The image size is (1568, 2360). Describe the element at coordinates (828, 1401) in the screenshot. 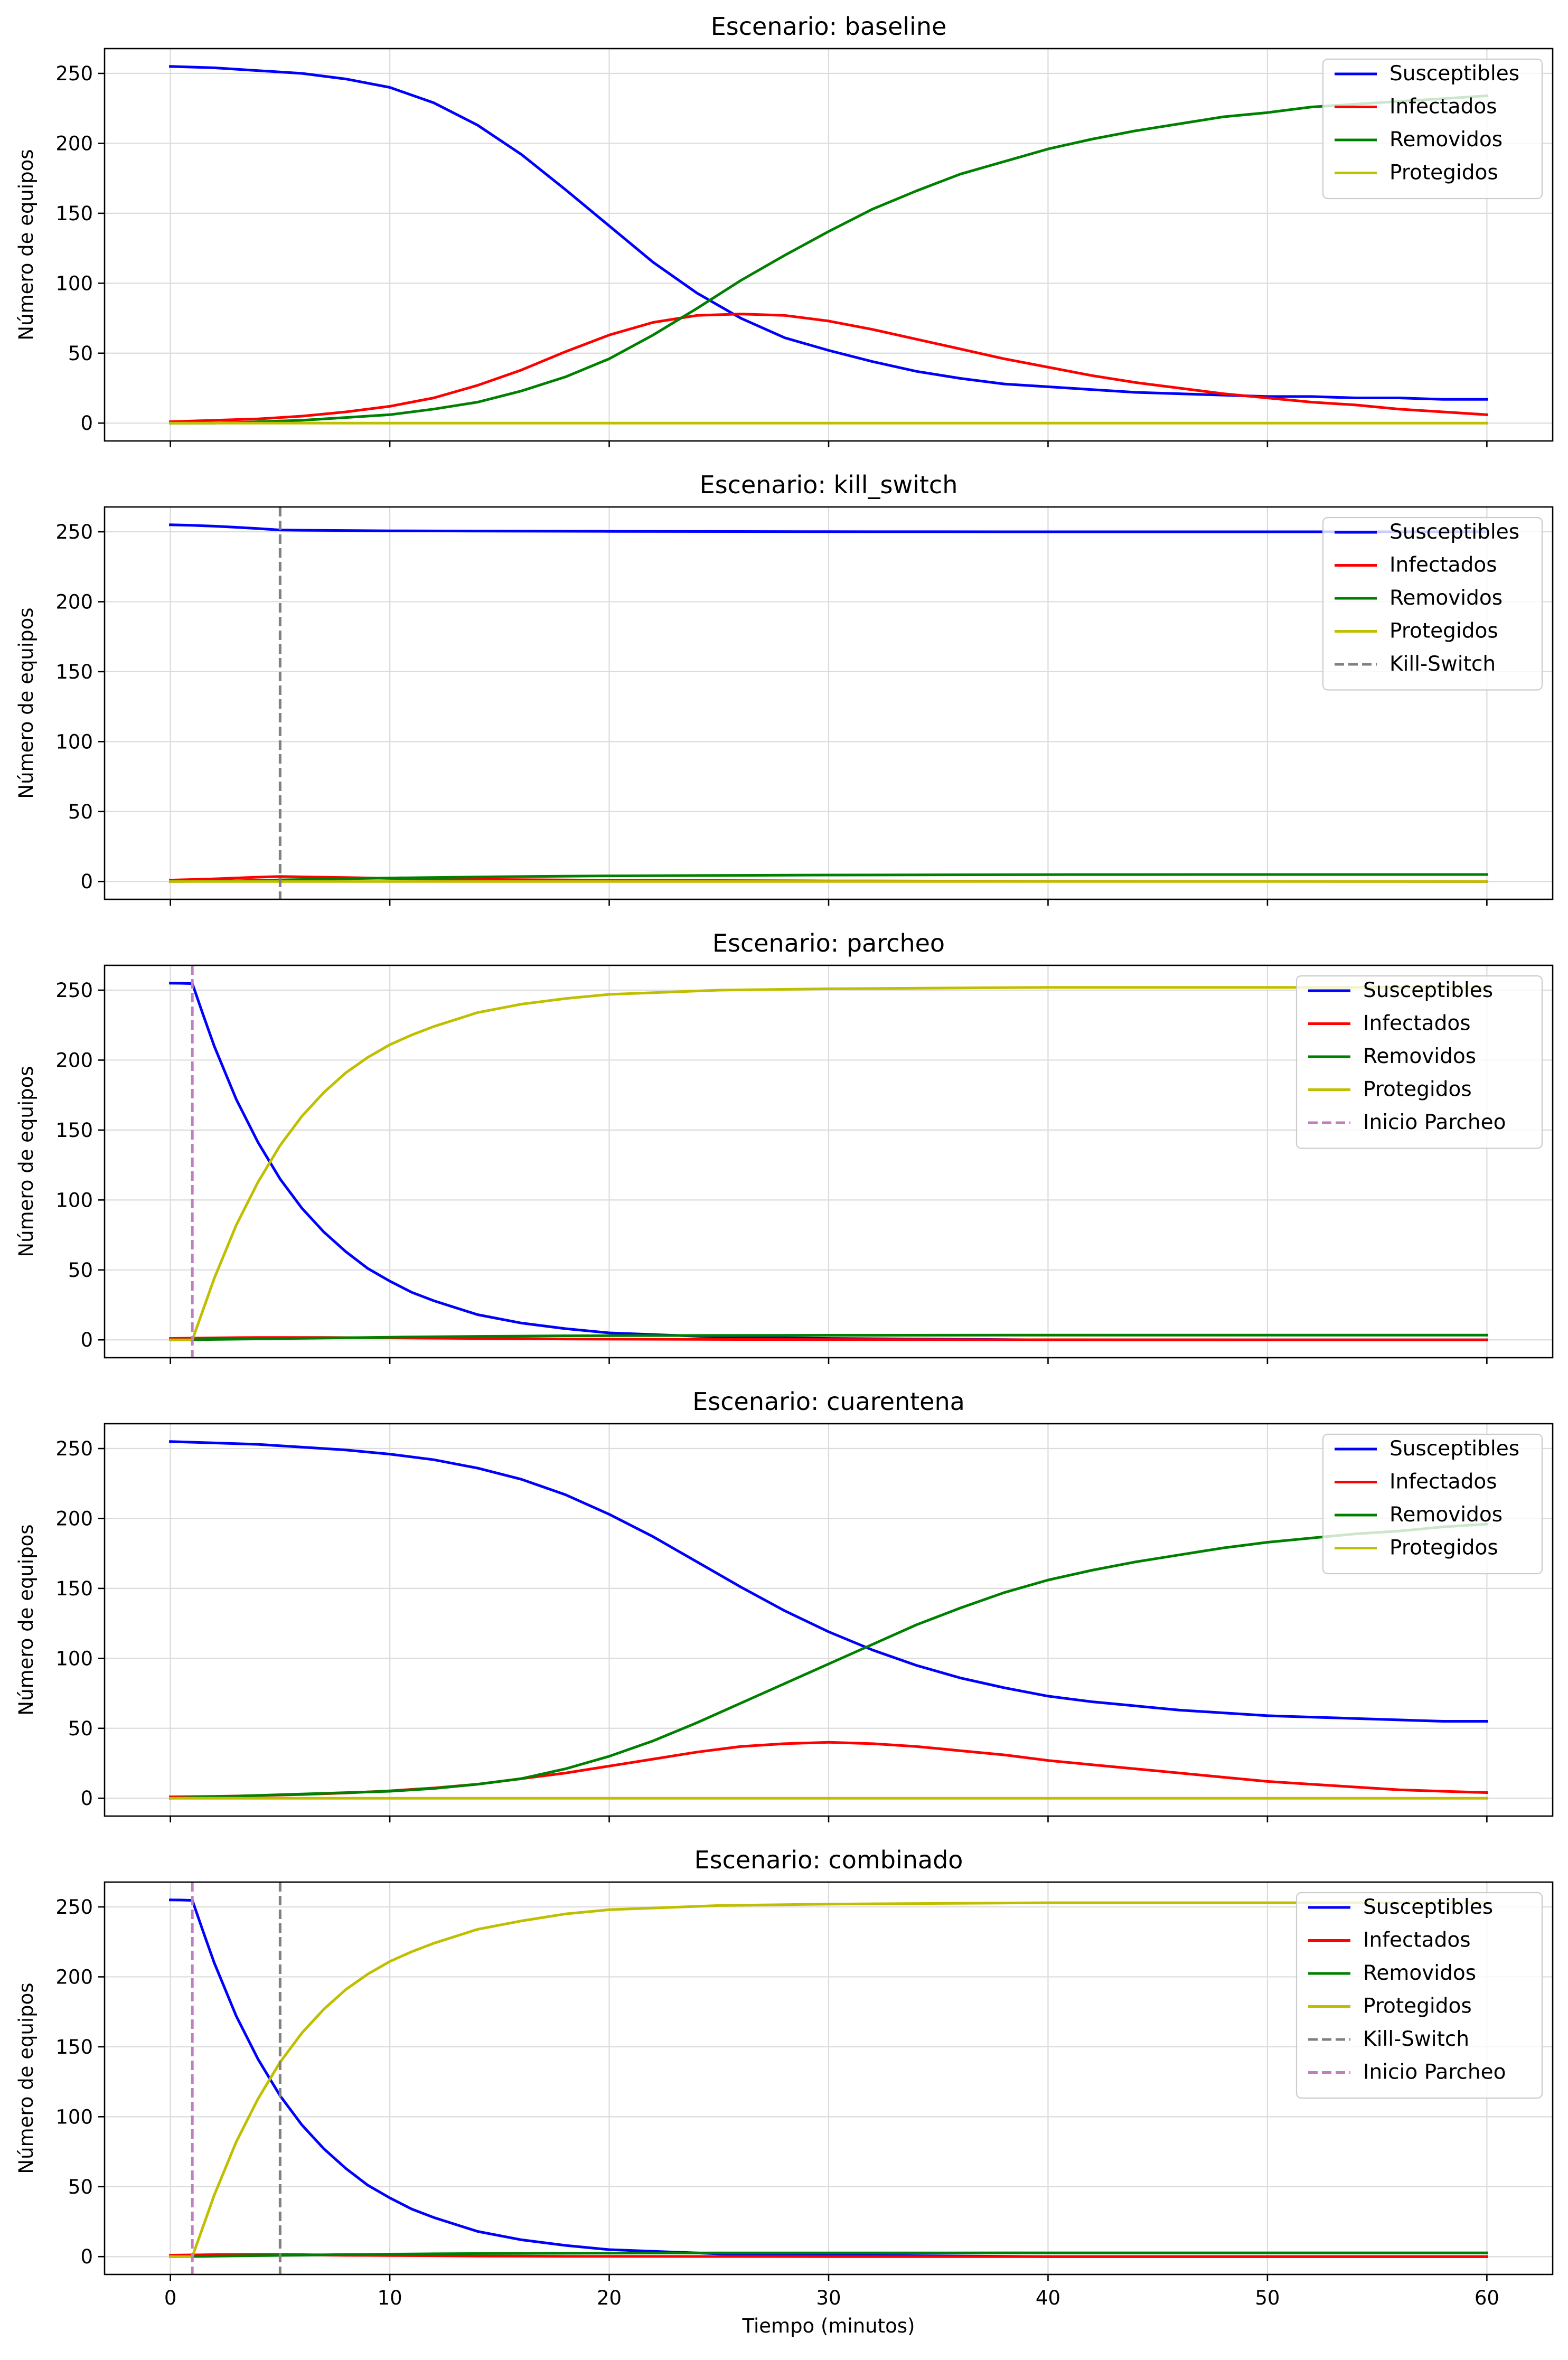

I see `panel-title: Escenario: cuarentena` at that location.